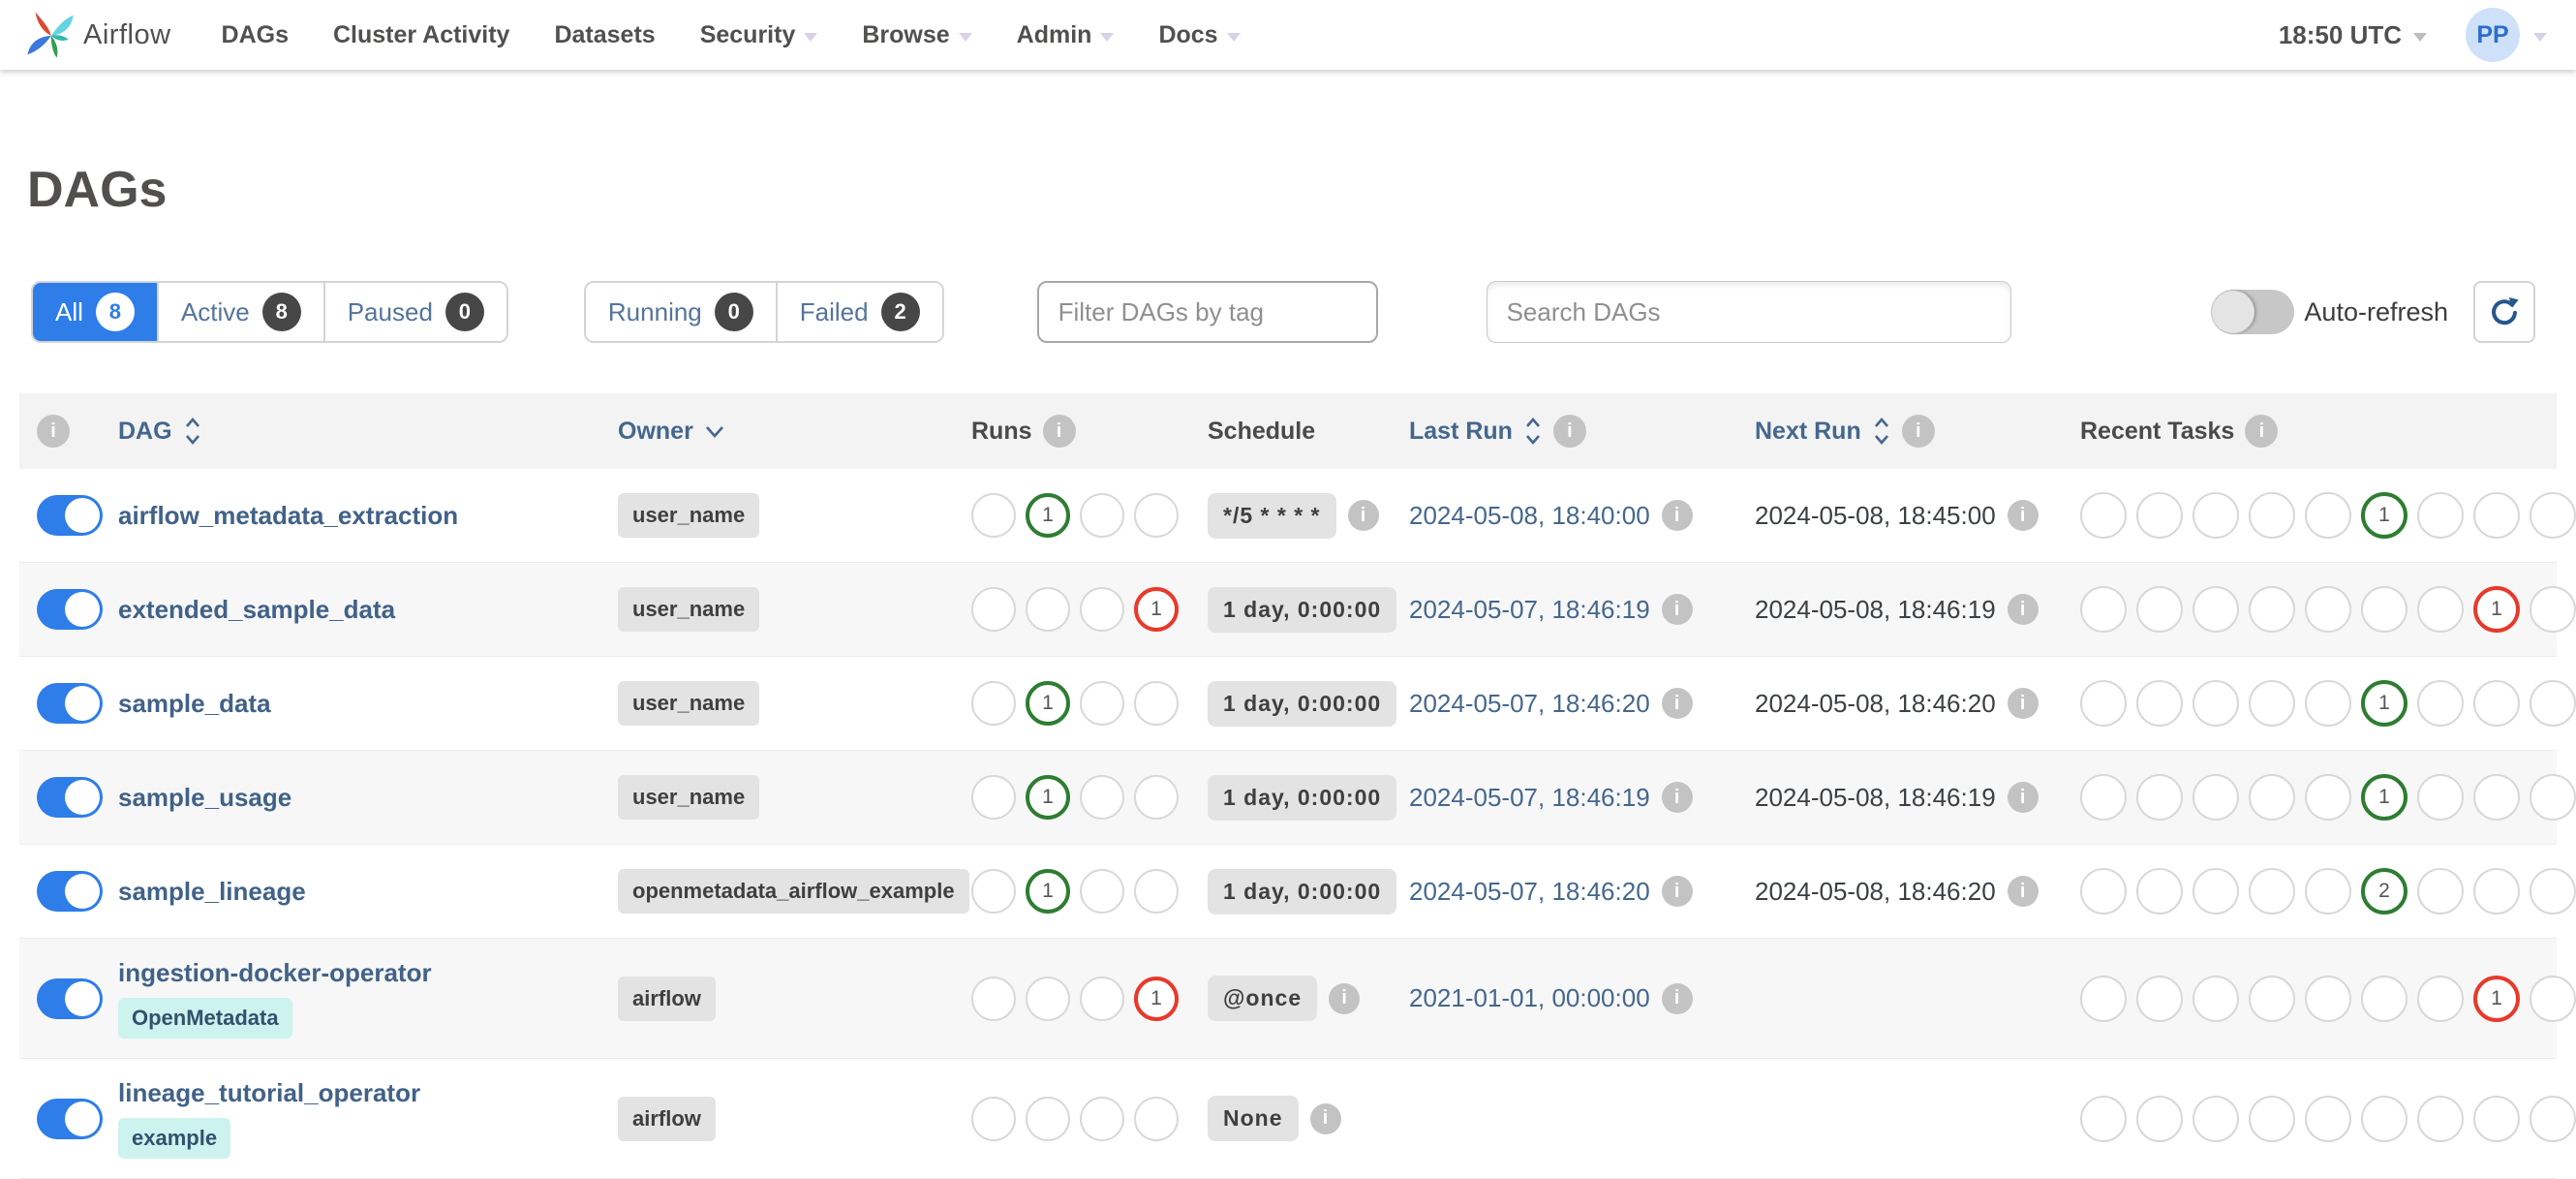 The height and width of the screenshot is (1179, 2576). I want to click on owner-badge: openmetadata_airflow_example, so click(793, 891).